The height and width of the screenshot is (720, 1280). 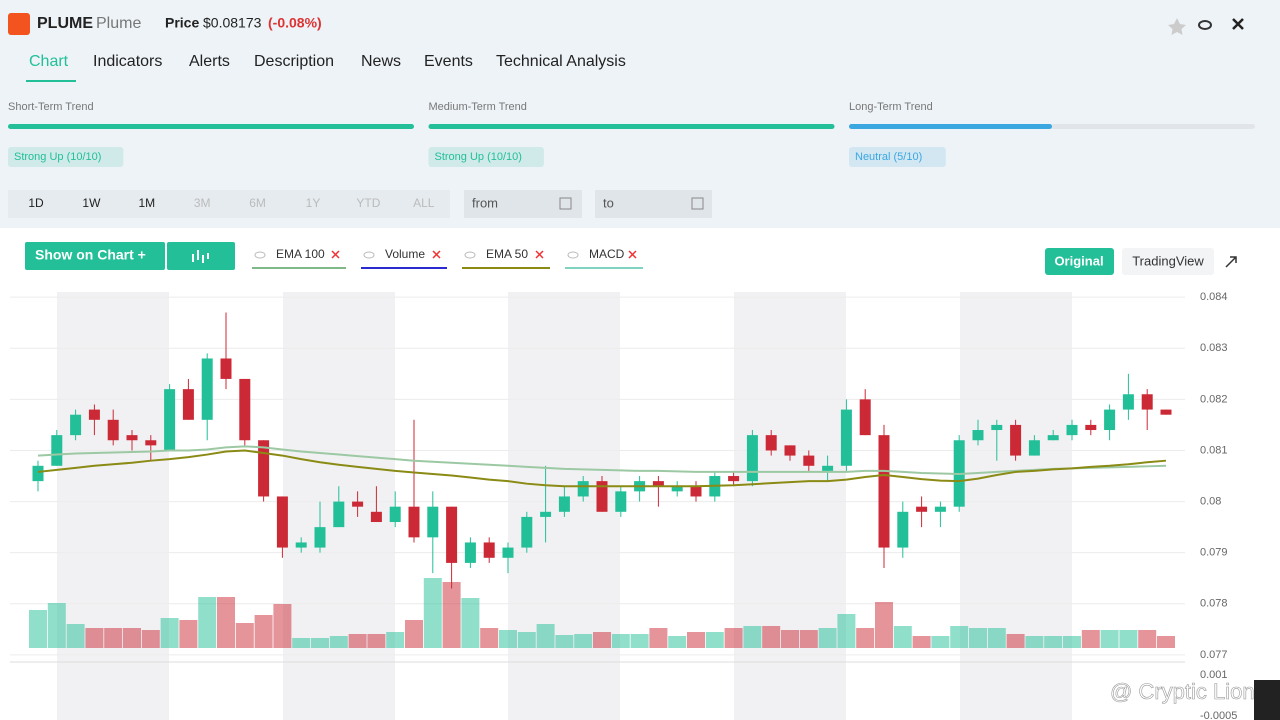 What do you see at coordinates (49, 61) in the screenshot?
I see `tab: Chart` at bounding box center [49, 61].